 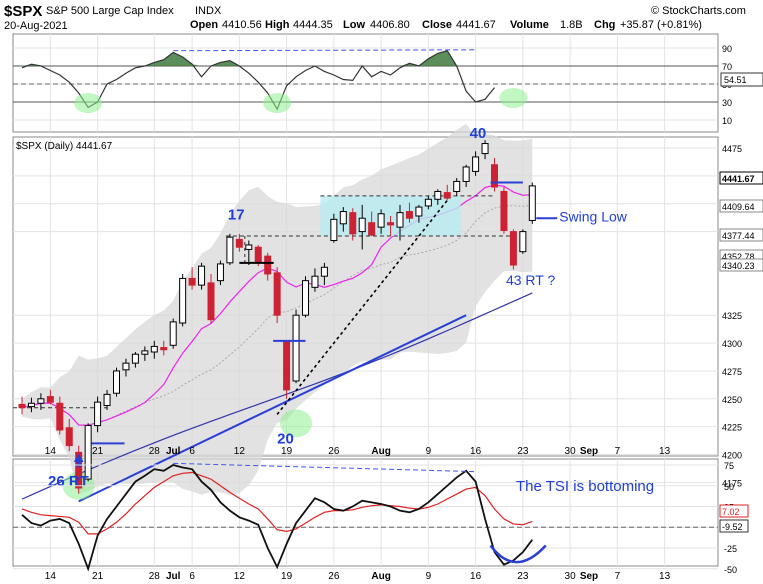 I want to click on header-open: 4410.56, so click(x=242, y=25).